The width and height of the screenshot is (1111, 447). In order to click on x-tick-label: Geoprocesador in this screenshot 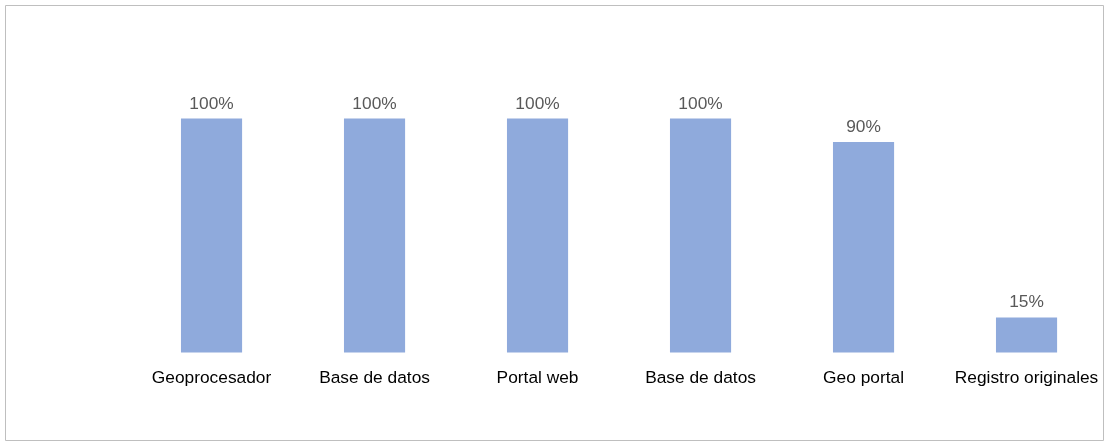, I will do `click(211, 376)`.